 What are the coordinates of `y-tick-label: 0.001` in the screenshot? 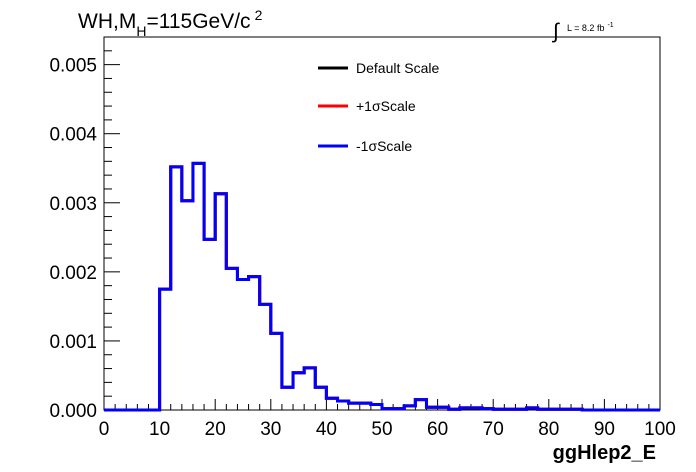 It's located at (73, 342).